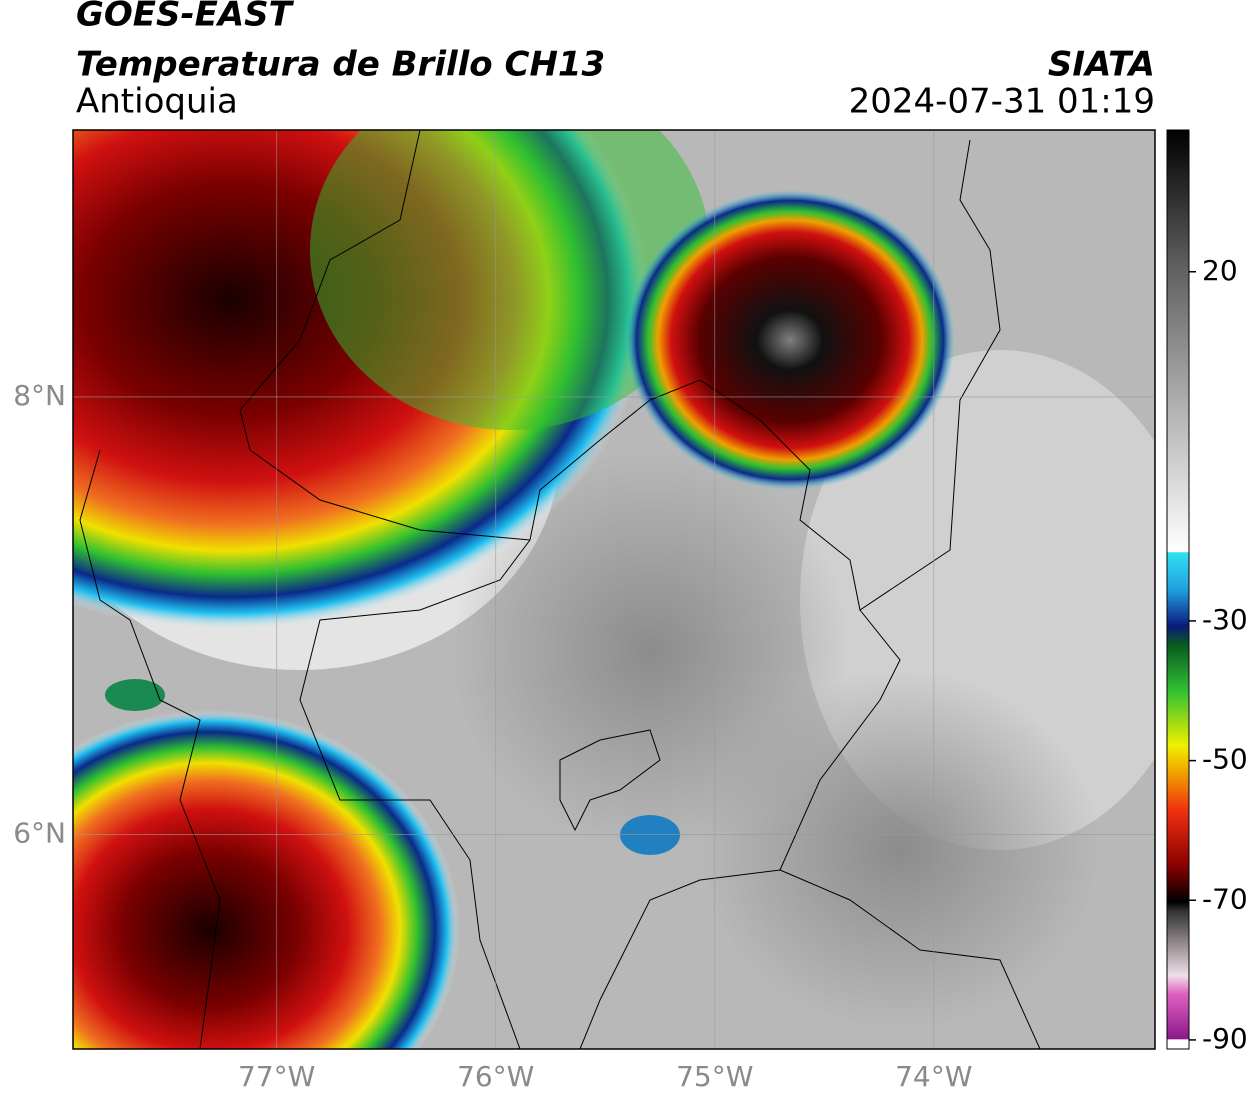  Describe the element at coordinates (933, 1076) in the screenshot. I see `x-tick-label: 74°W` at that location.